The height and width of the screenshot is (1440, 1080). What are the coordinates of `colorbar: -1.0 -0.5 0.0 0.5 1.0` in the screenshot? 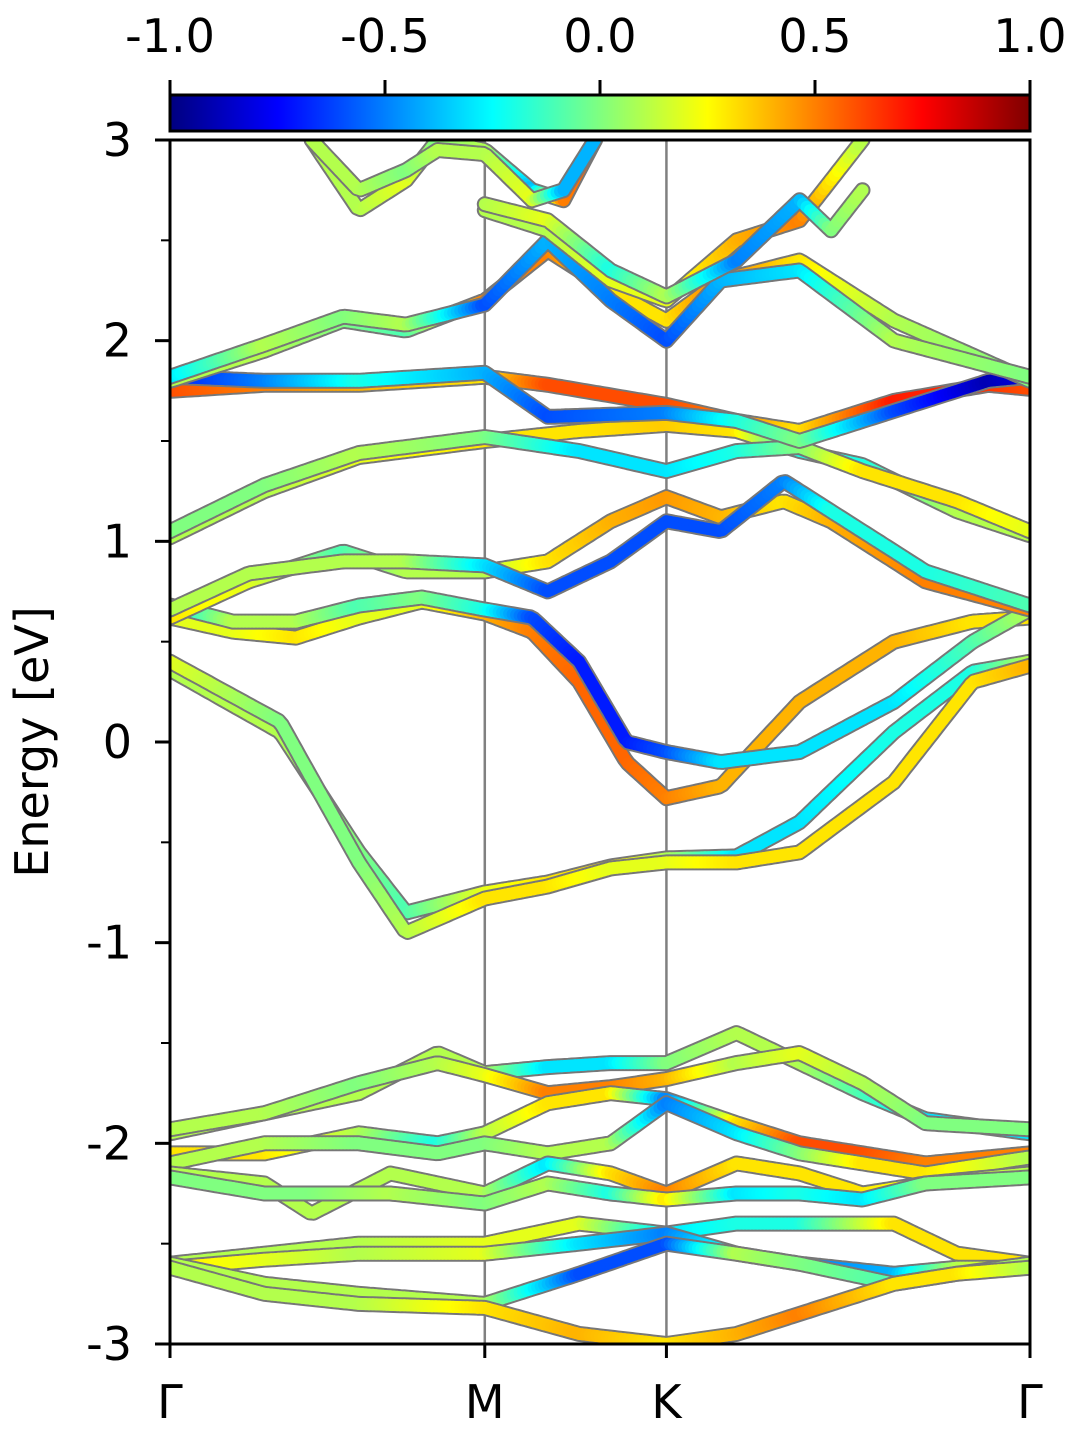 It's located at (596, 71).